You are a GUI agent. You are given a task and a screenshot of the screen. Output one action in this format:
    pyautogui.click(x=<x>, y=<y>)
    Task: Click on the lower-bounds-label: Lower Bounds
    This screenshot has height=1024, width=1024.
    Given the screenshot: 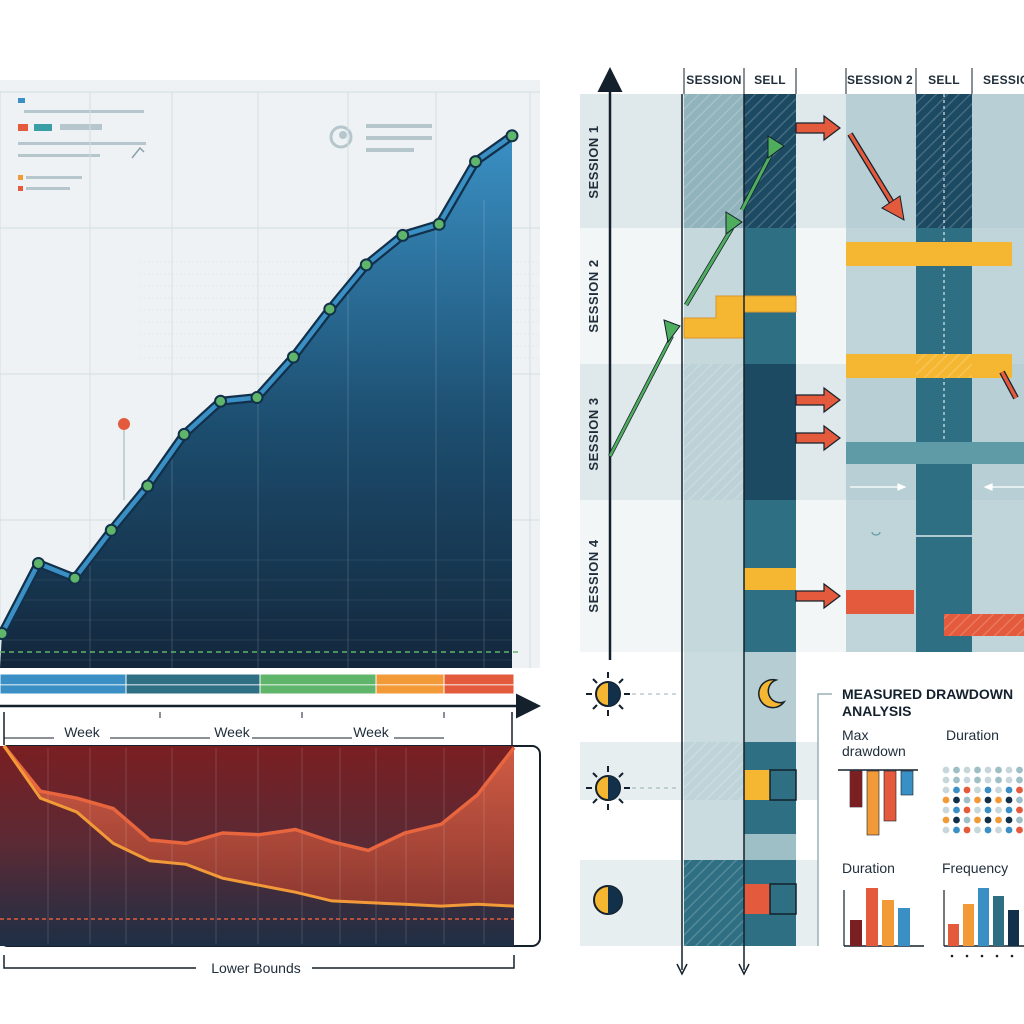 What is the action you would take?
    pyautogui.click(x=256, y=968)
    